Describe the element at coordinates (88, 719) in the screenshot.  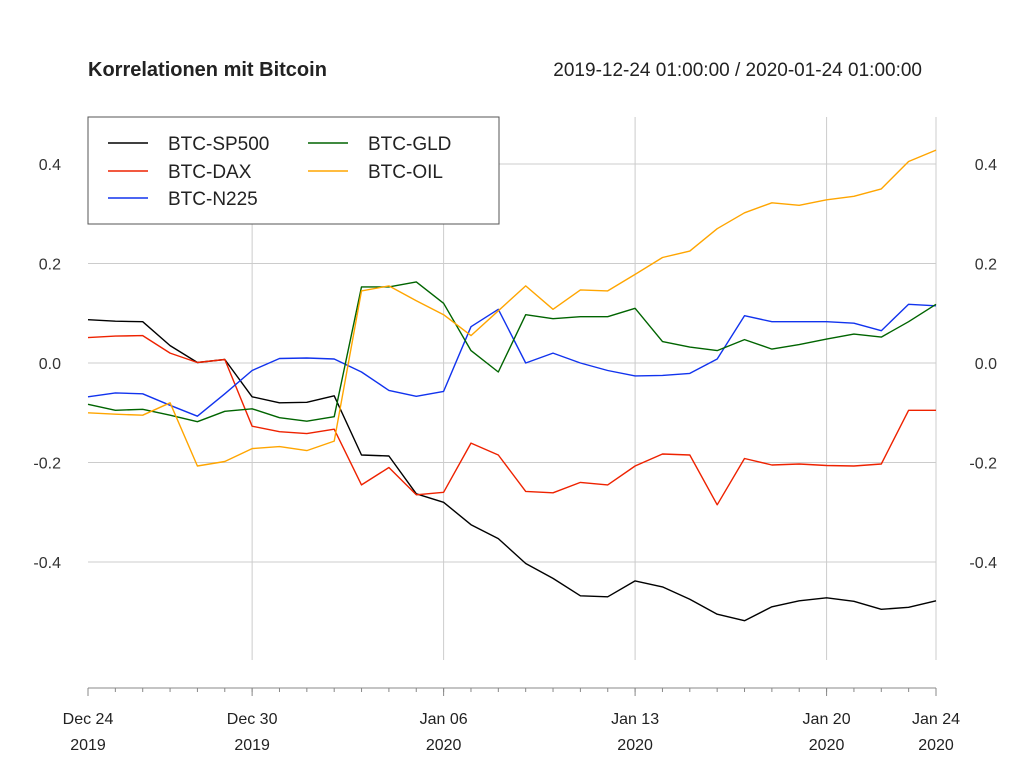
I see `x-tick-label: Dec 24` at that location.